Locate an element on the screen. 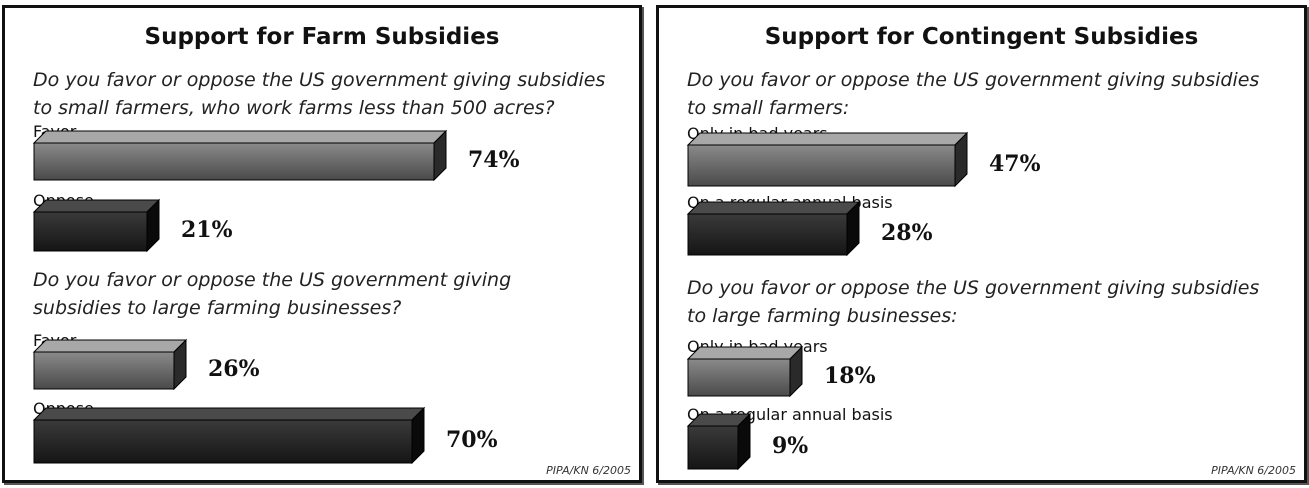  question-line: to large farming businesses: is located at coordinates (822, 316).